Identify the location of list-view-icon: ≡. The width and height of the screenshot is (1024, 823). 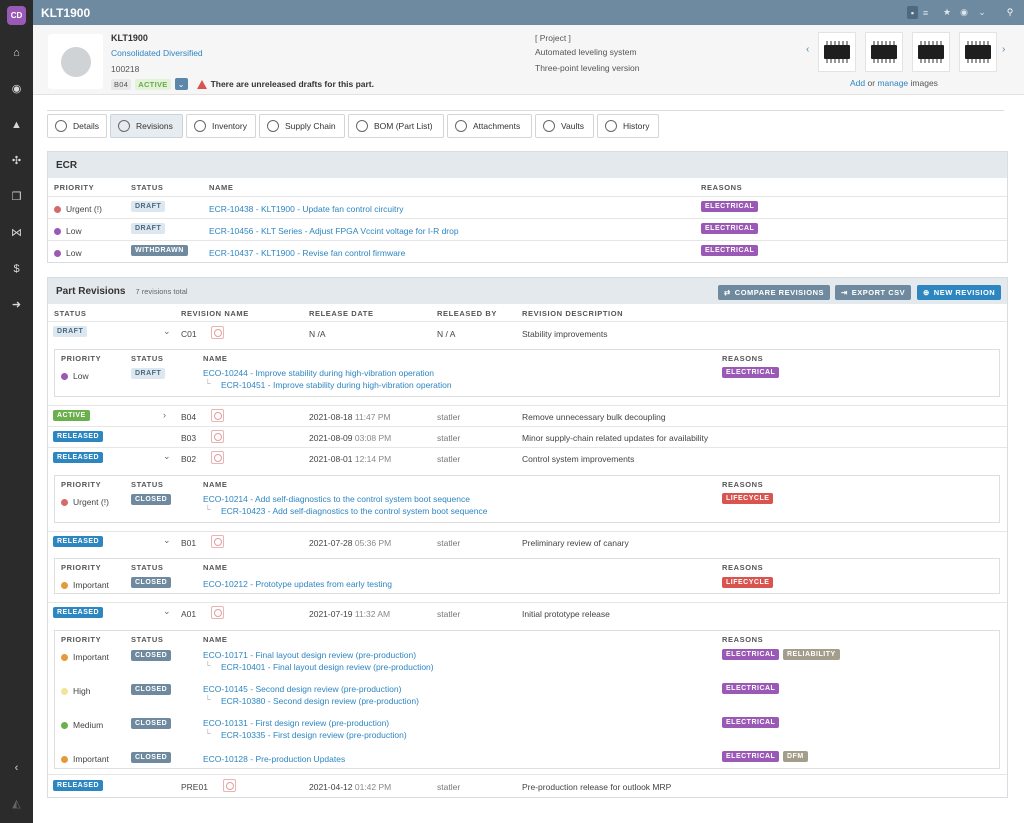
(925, 12).